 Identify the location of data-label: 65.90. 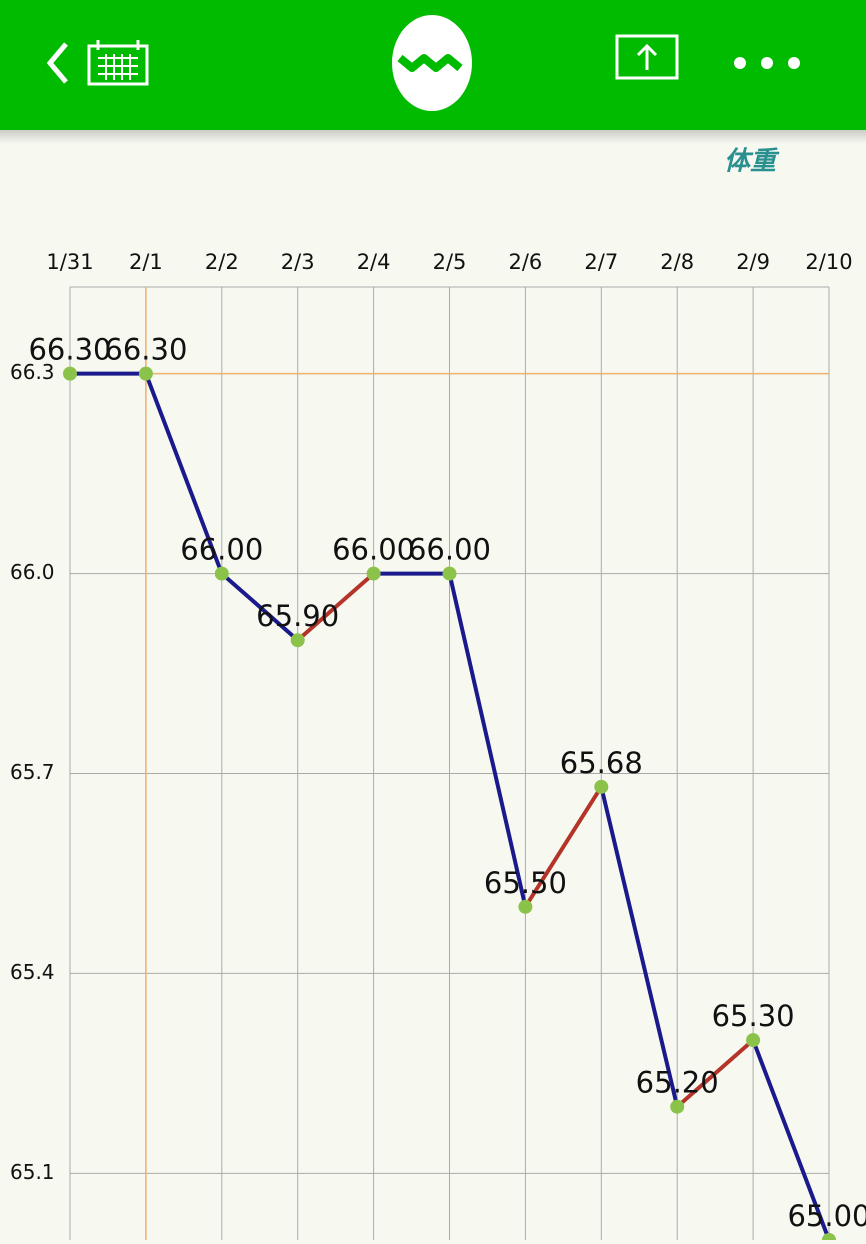
(297, 616).